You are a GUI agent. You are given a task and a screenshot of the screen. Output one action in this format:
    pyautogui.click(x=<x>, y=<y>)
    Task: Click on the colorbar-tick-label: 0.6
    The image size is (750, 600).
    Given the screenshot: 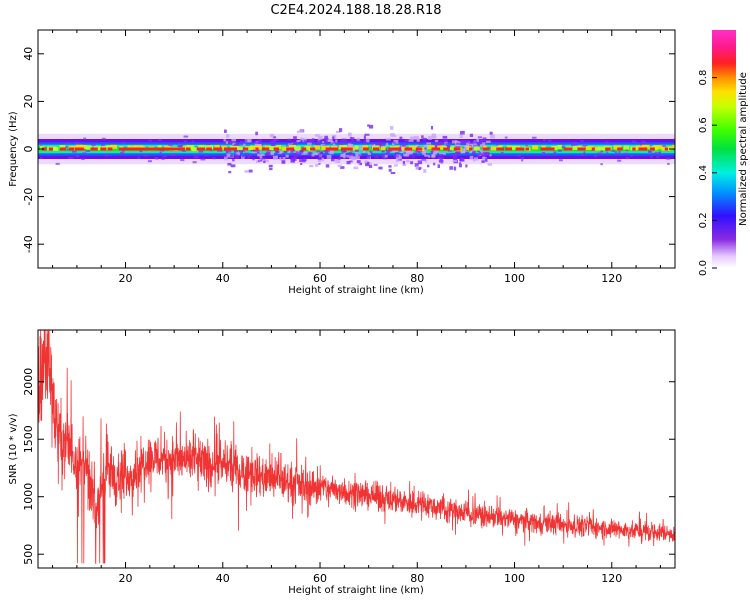 What is the action you would take?
    pyautogui.click(x=703, y=125)
    